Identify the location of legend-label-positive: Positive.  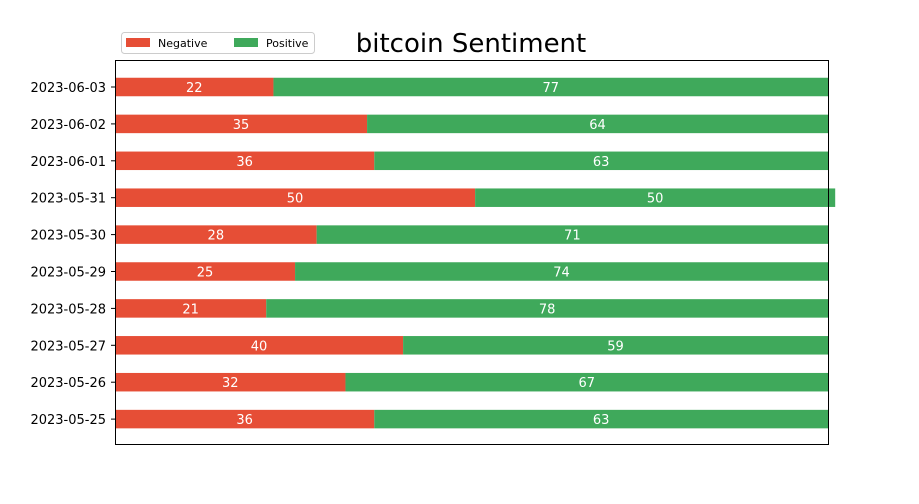
(287, 43).